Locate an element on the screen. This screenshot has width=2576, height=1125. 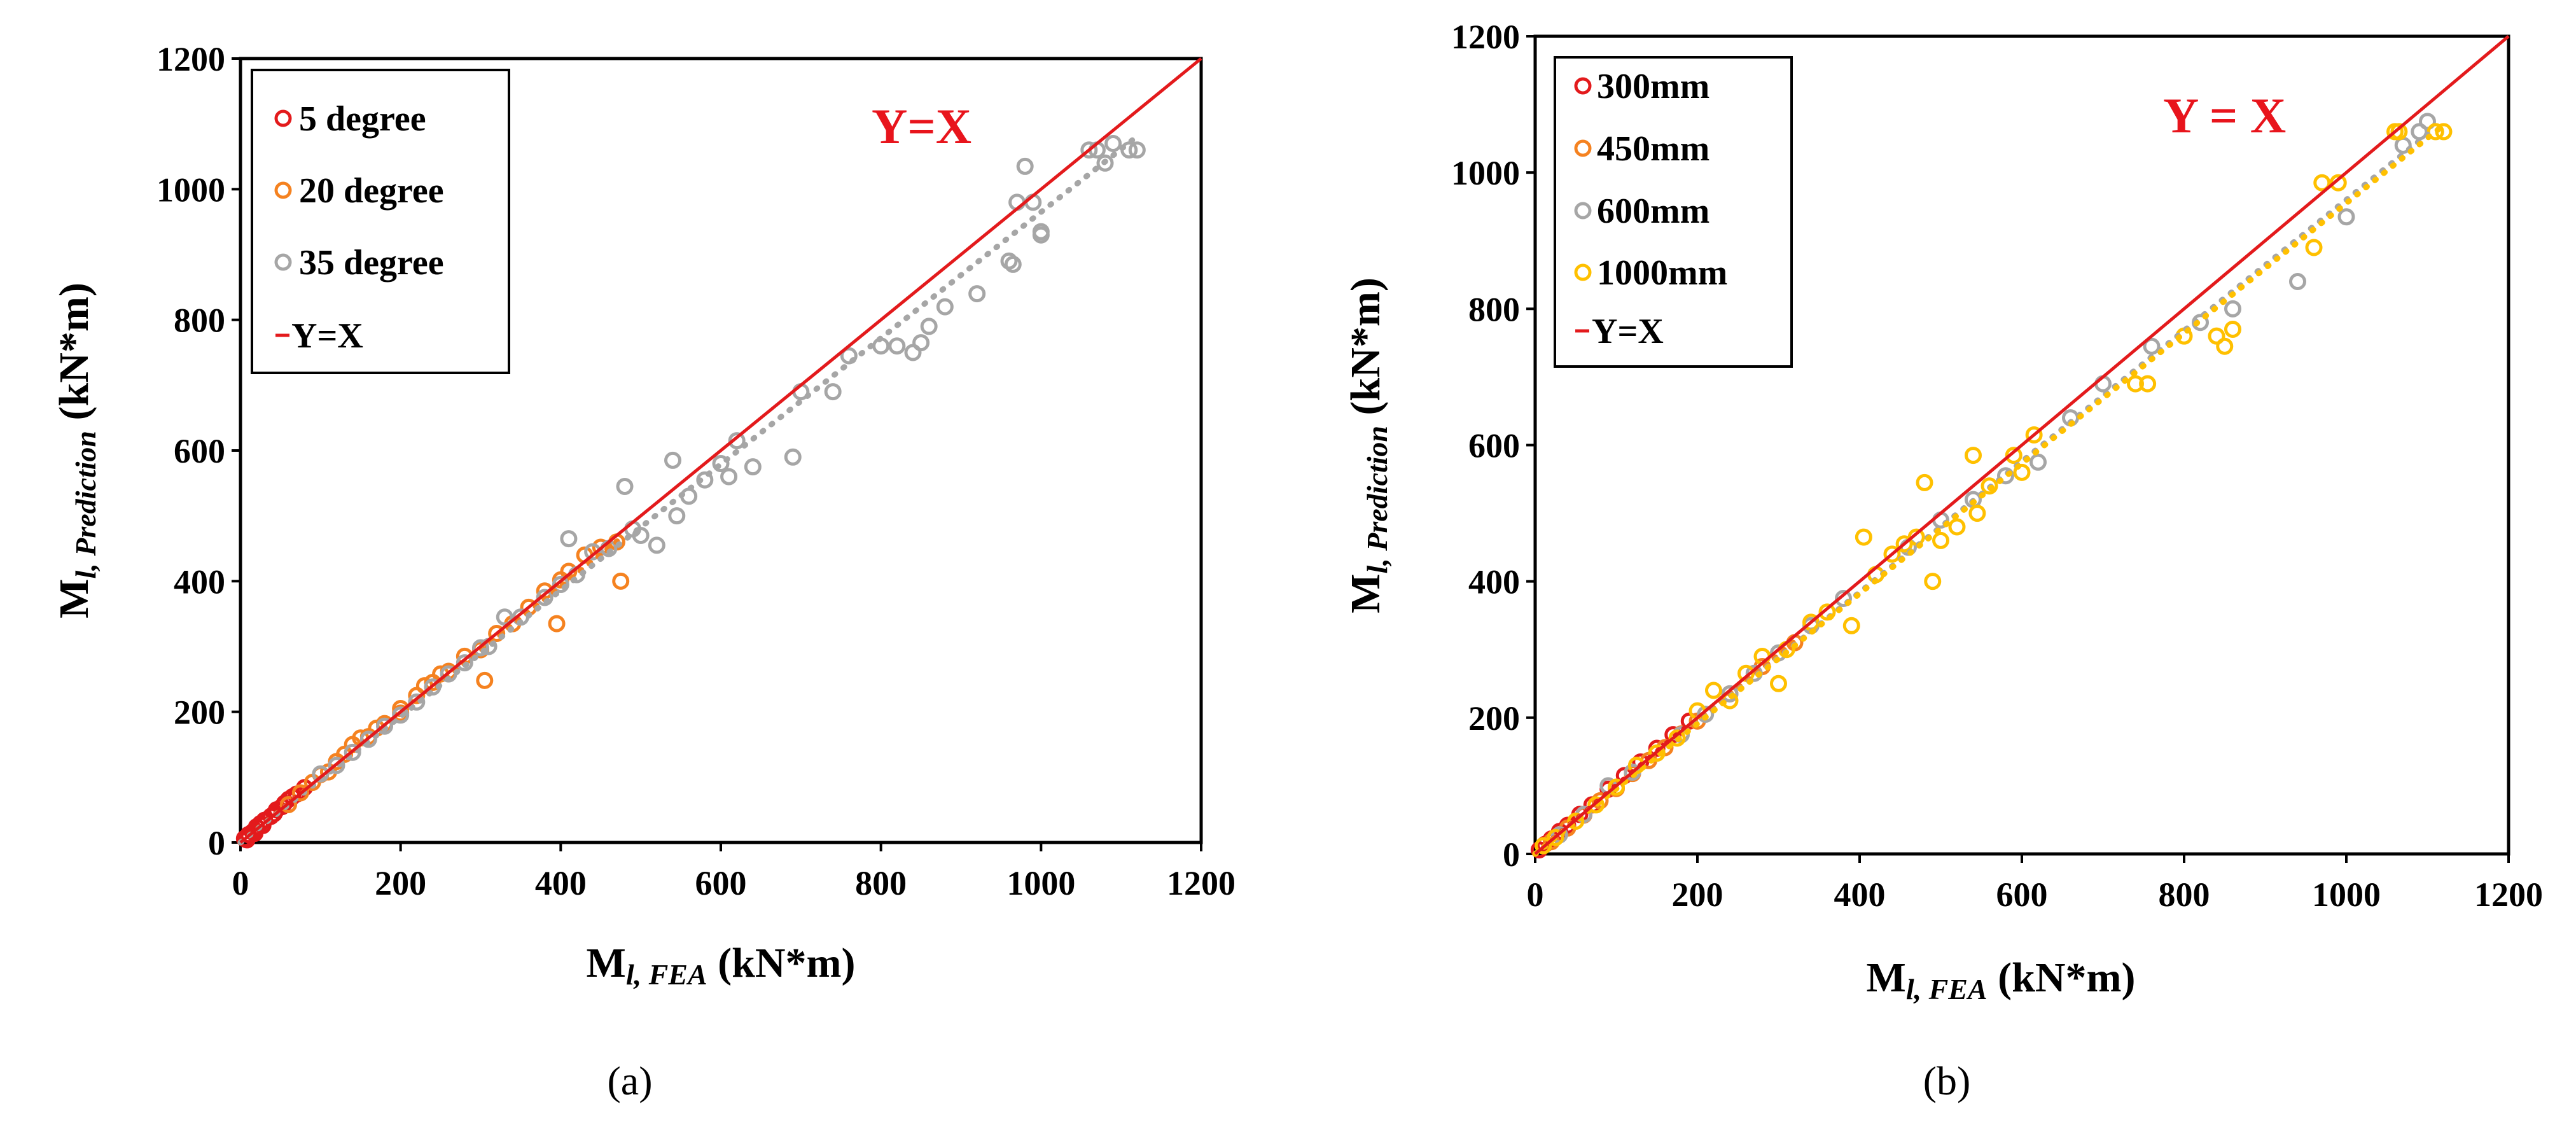
legend-entry-35-degree: 35 degree is located at coordinates (359, 263).